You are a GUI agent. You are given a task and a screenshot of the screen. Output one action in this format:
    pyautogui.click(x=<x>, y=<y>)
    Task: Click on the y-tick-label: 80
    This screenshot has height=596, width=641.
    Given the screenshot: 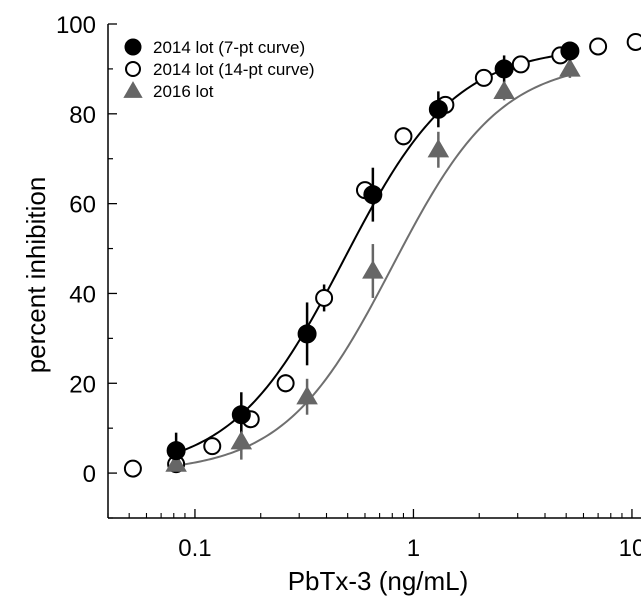 What is the action you would take?
    pyautogui.click(x=82, y=115)
    